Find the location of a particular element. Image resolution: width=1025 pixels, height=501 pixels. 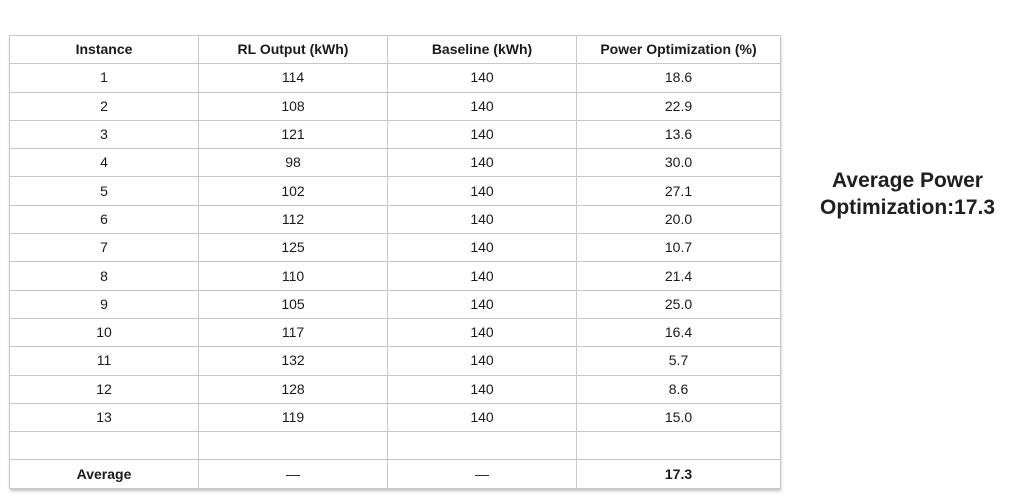

table-row: 7 125 140 10.7 is located at coordinates (395, 248).